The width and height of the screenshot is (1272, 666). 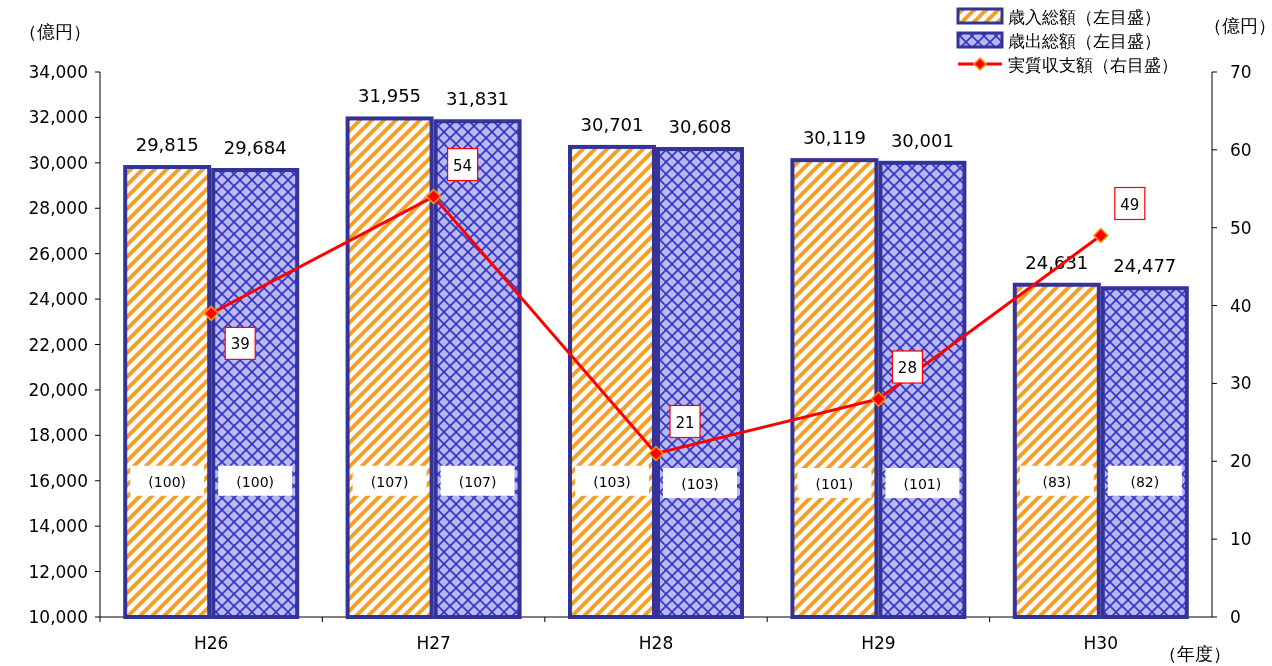 I want to click on legend-label: 歳出総額（左目盛）, so click(x=1084, y=41).